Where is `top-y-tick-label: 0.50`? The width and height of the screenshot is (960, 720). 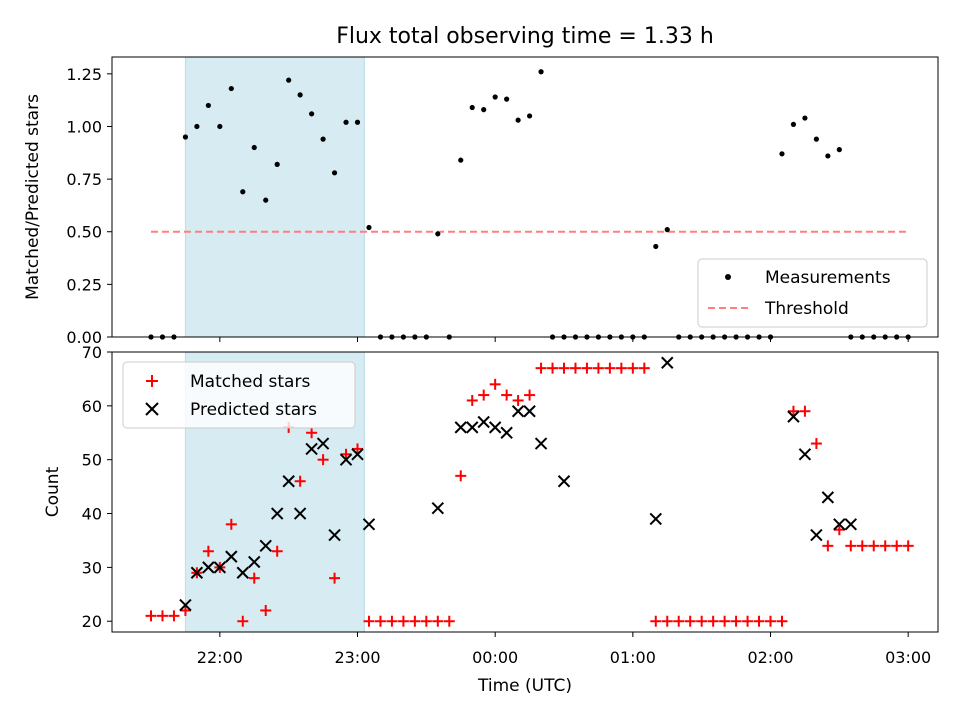
top-y-tick-label: 0.50 is located at coordinates (84, 232).